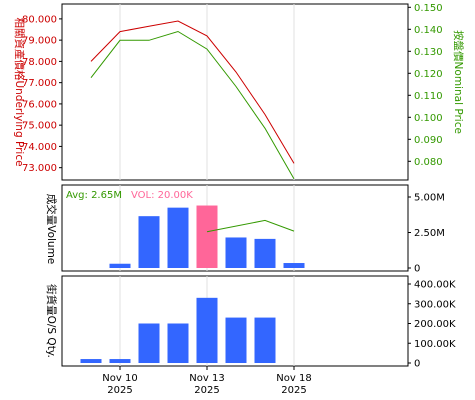  Describe the element at coordinates (417, 364) in the screenshot. I see `os-qty-tick-label: 0` at that location.